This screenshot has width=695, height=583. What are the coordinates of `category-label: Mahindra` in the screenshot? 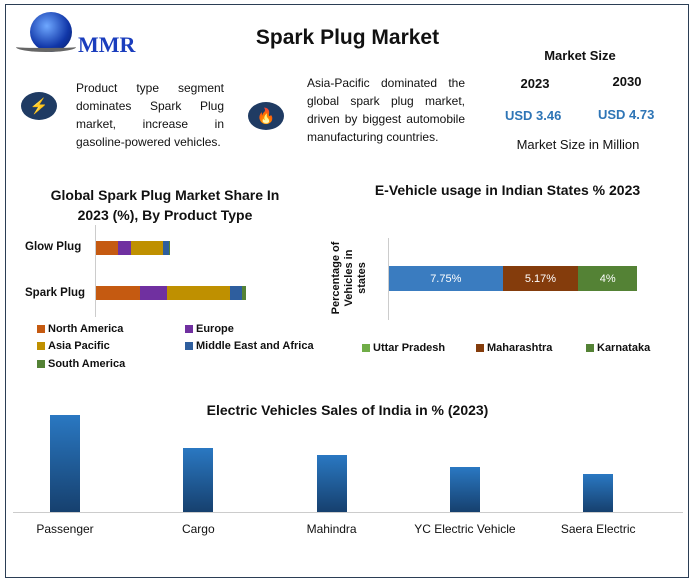 It's located at (331, 529).